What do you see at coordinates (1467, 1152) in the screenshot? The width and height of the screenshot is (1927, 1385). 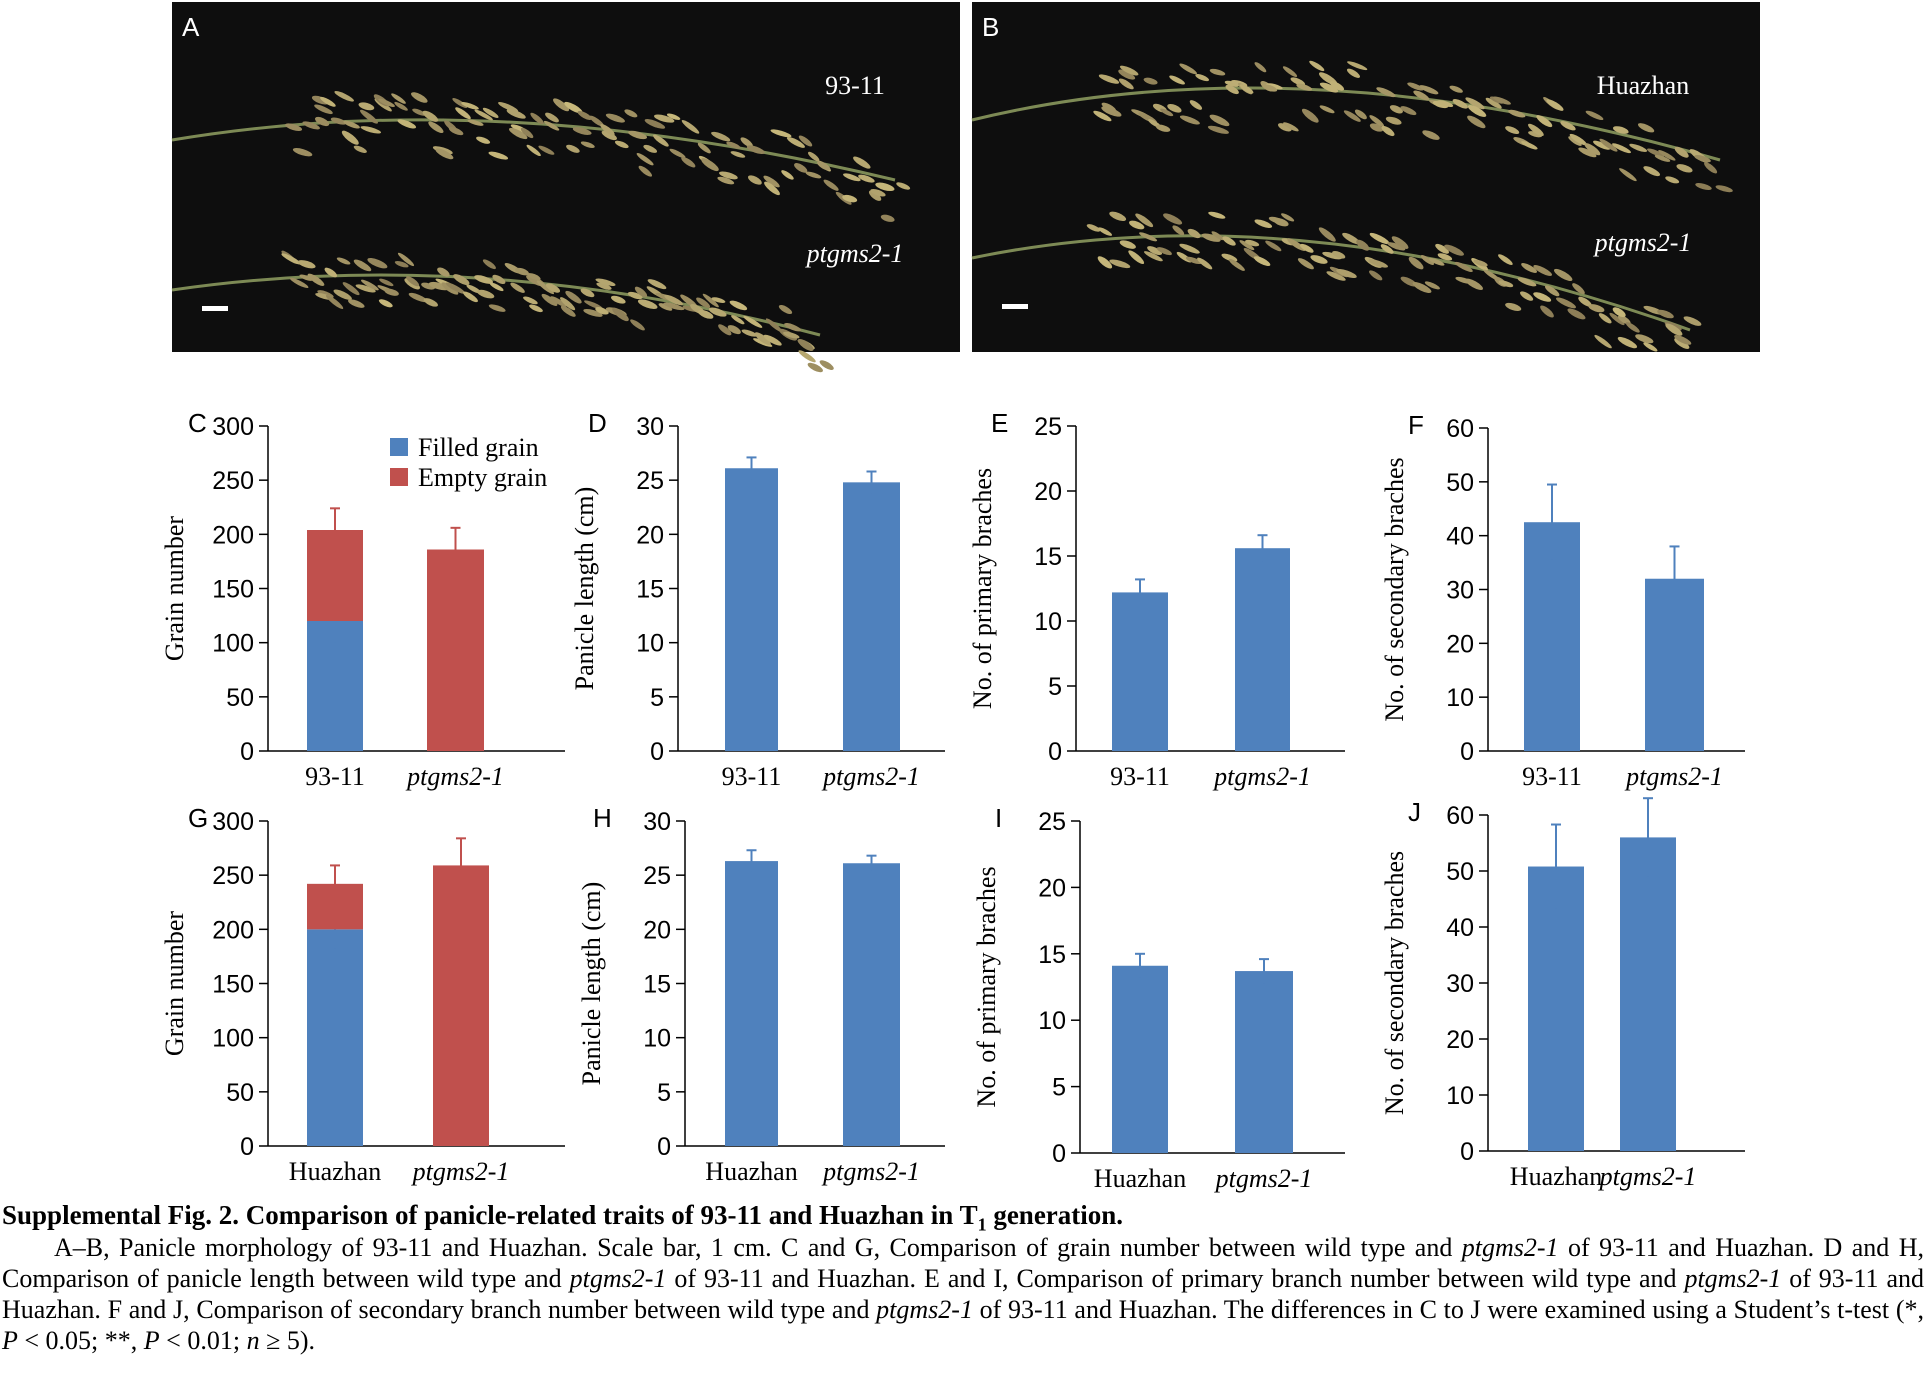 I see `y-tick-label: 0` at bounding box center [1467, 1152].